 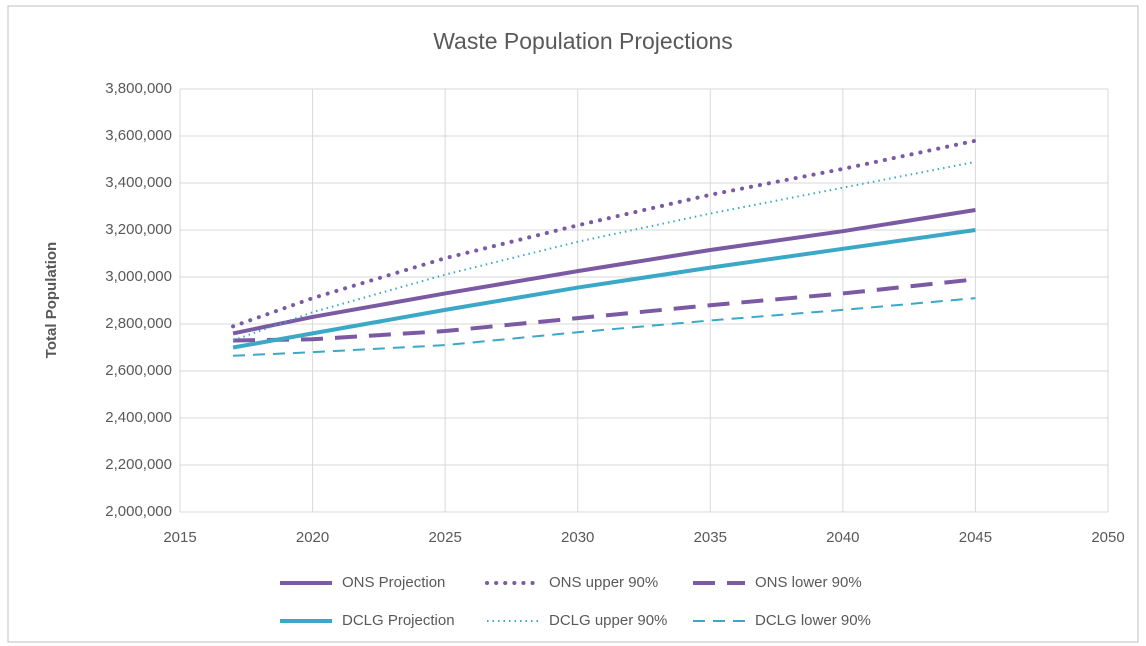 I want to click on x-tick-label: 2050, so click(x=1107, y=537).